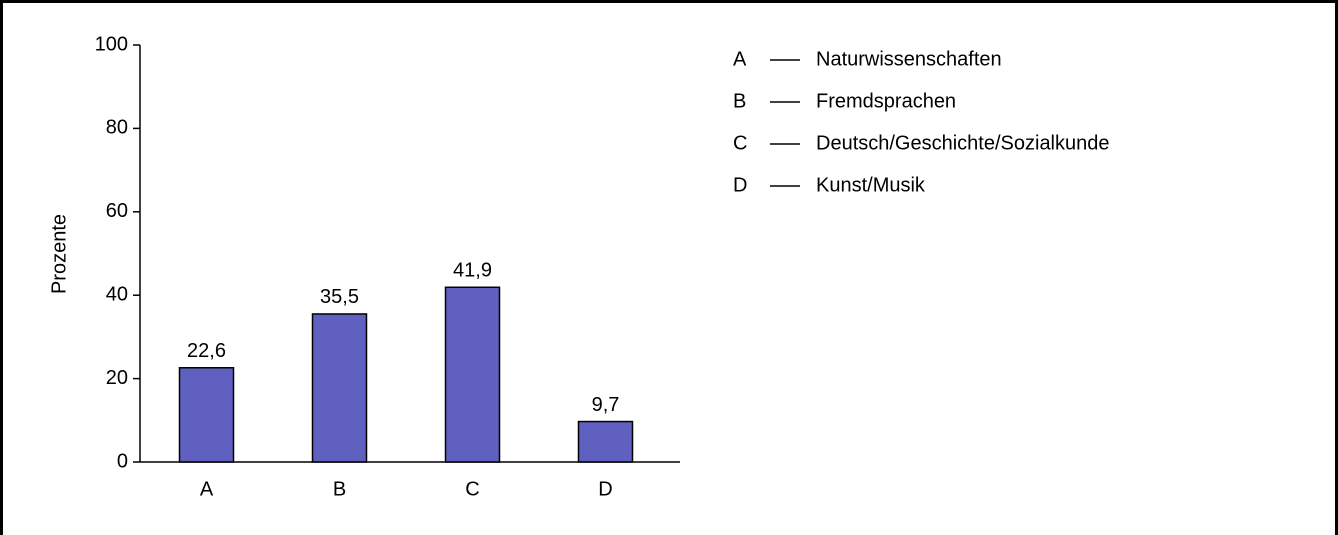 Image resolution: width=1338 pixels, height=535 pixels. Describe the element at coordinates (472, 271) in the screenshot. I see `value-label: 41,9` at that location.